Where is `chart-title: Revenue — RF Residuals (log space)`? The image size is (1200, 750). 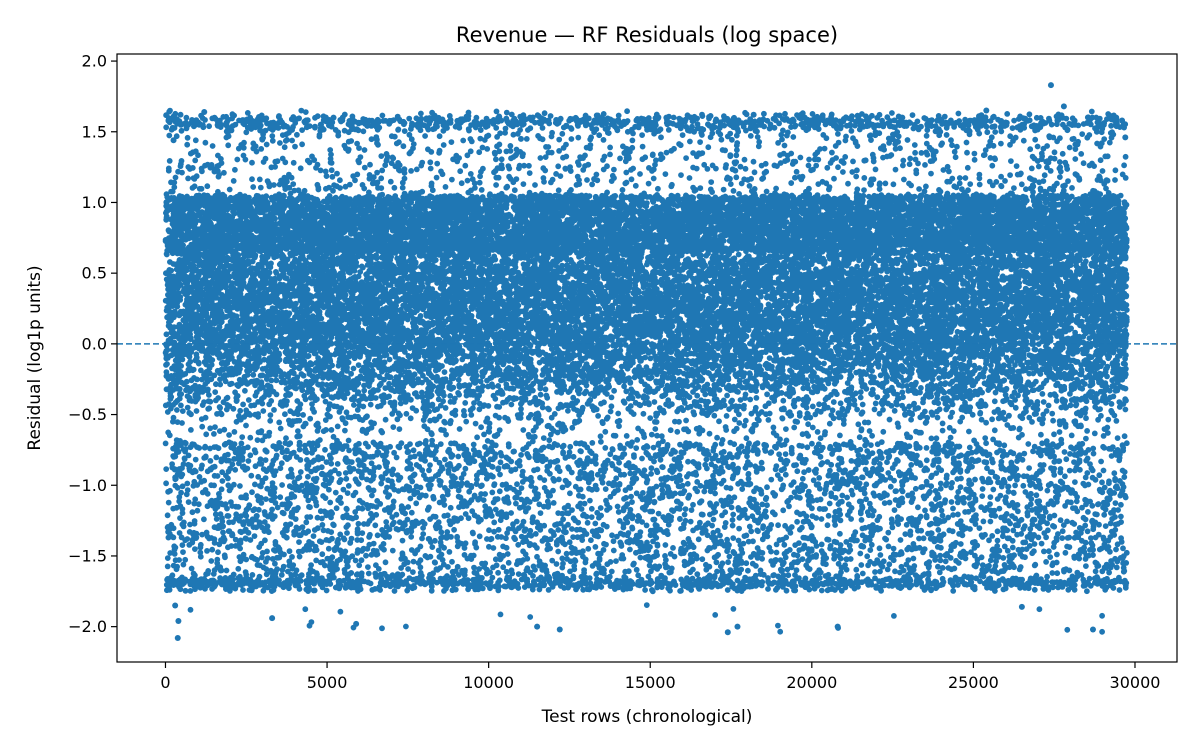
chart-title: Revenue — RF Residuals (log space) is located at coordinates (647, 35).